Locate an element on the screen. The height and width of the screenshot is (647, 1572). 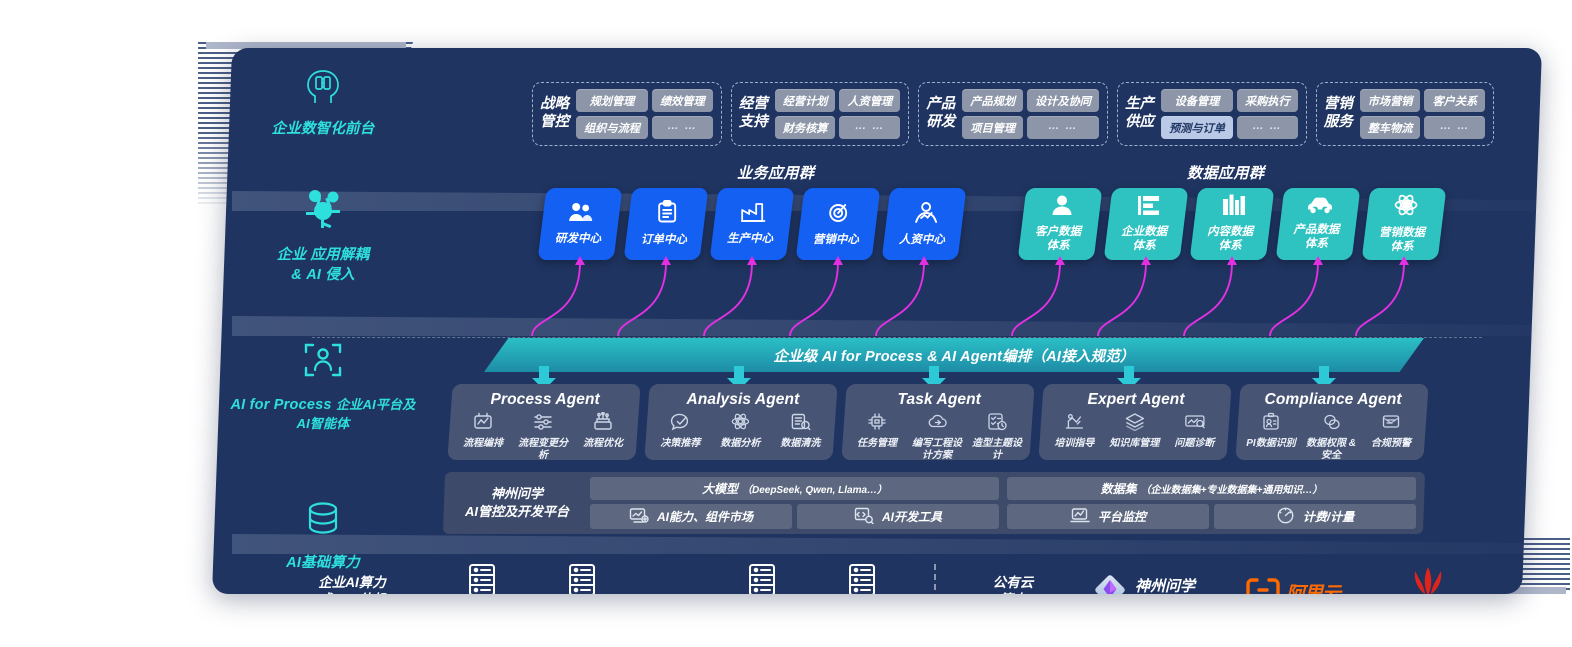
app-card-content-data: 内容数据 体系 is located at coordinates (1232, 224).